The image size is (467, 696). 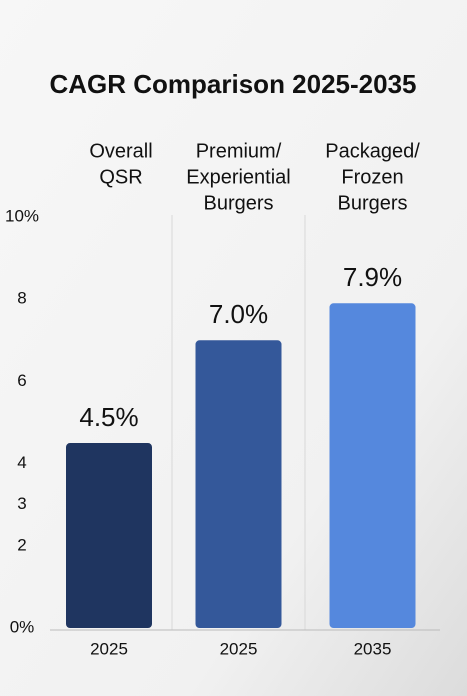 What do you see at coordinates (238, 177) in the screenshot?
I see `group-label: Experiential` at bounding box center [238, 177].